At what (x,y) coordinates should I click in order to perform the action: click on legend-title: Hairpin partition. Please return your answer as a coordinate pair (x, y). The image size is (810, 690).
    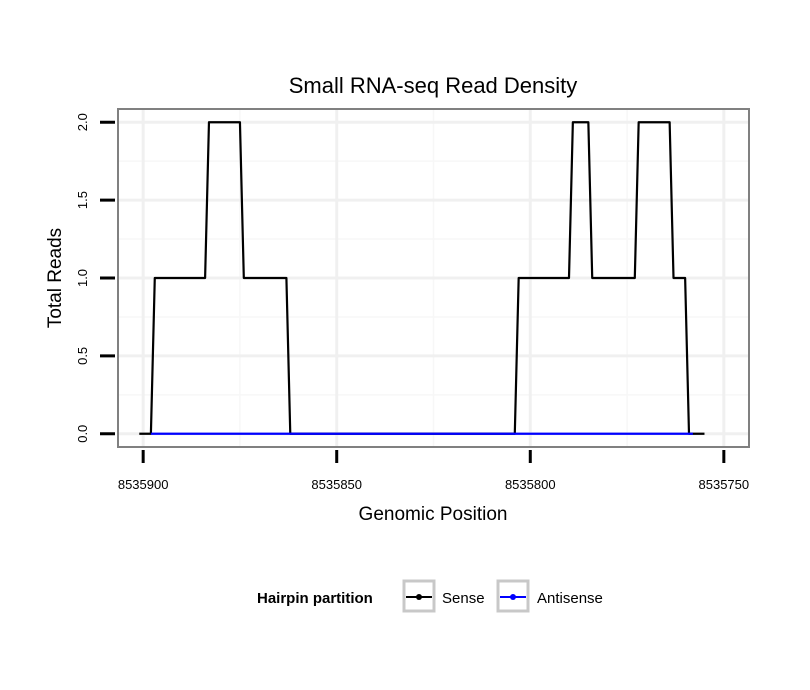
    Looking at the image, I should click on (315, 598).